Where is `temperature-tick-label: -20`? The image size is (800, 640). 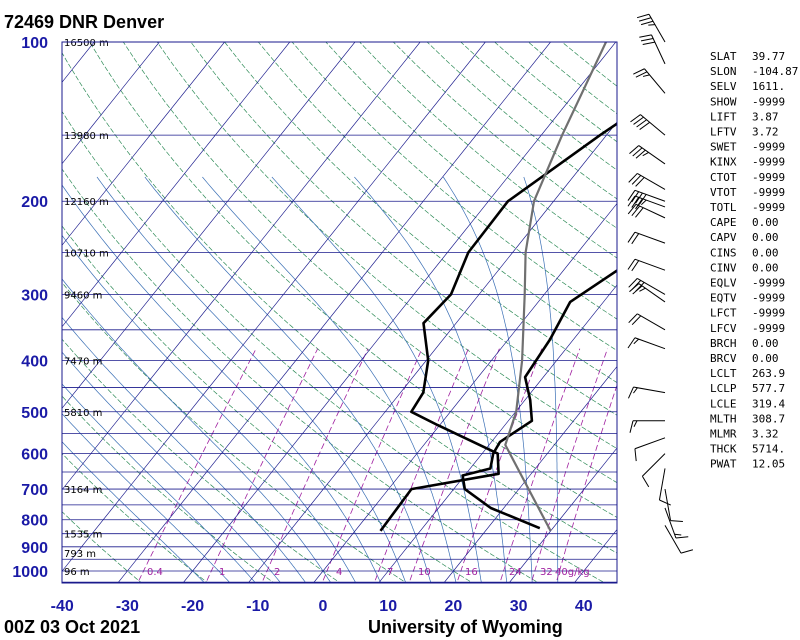 temperature-tick-label: -20 is located at coordinates (192, 606).